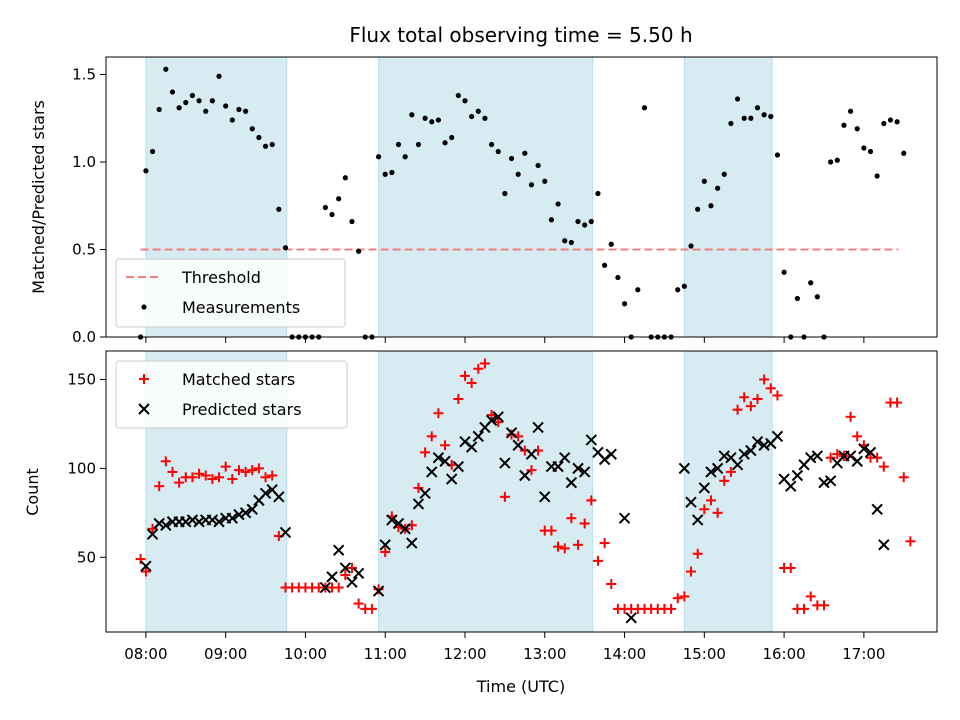 Image resolution: width=960 pixels, height=720 pixels. I want to click on top-y-tick-label: 0.5, so click(84, 250).